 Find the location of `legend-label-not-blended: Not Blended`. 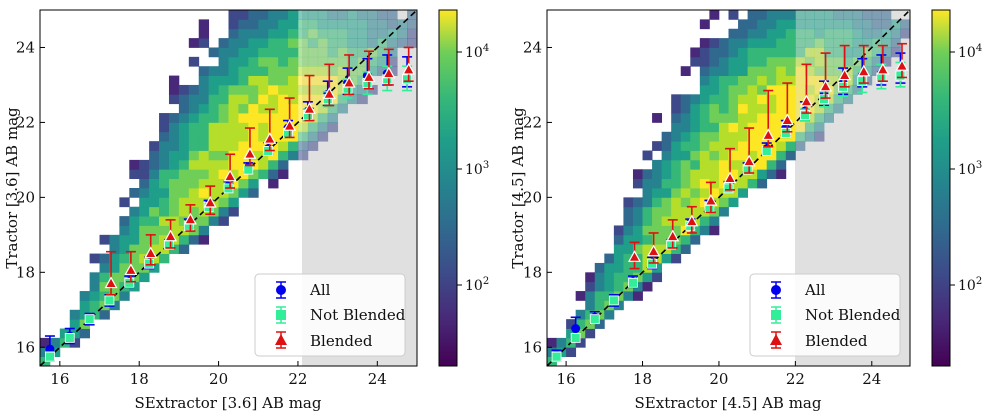

legend-label-not-blended: Not Blended is located at coordinates (358, 315).